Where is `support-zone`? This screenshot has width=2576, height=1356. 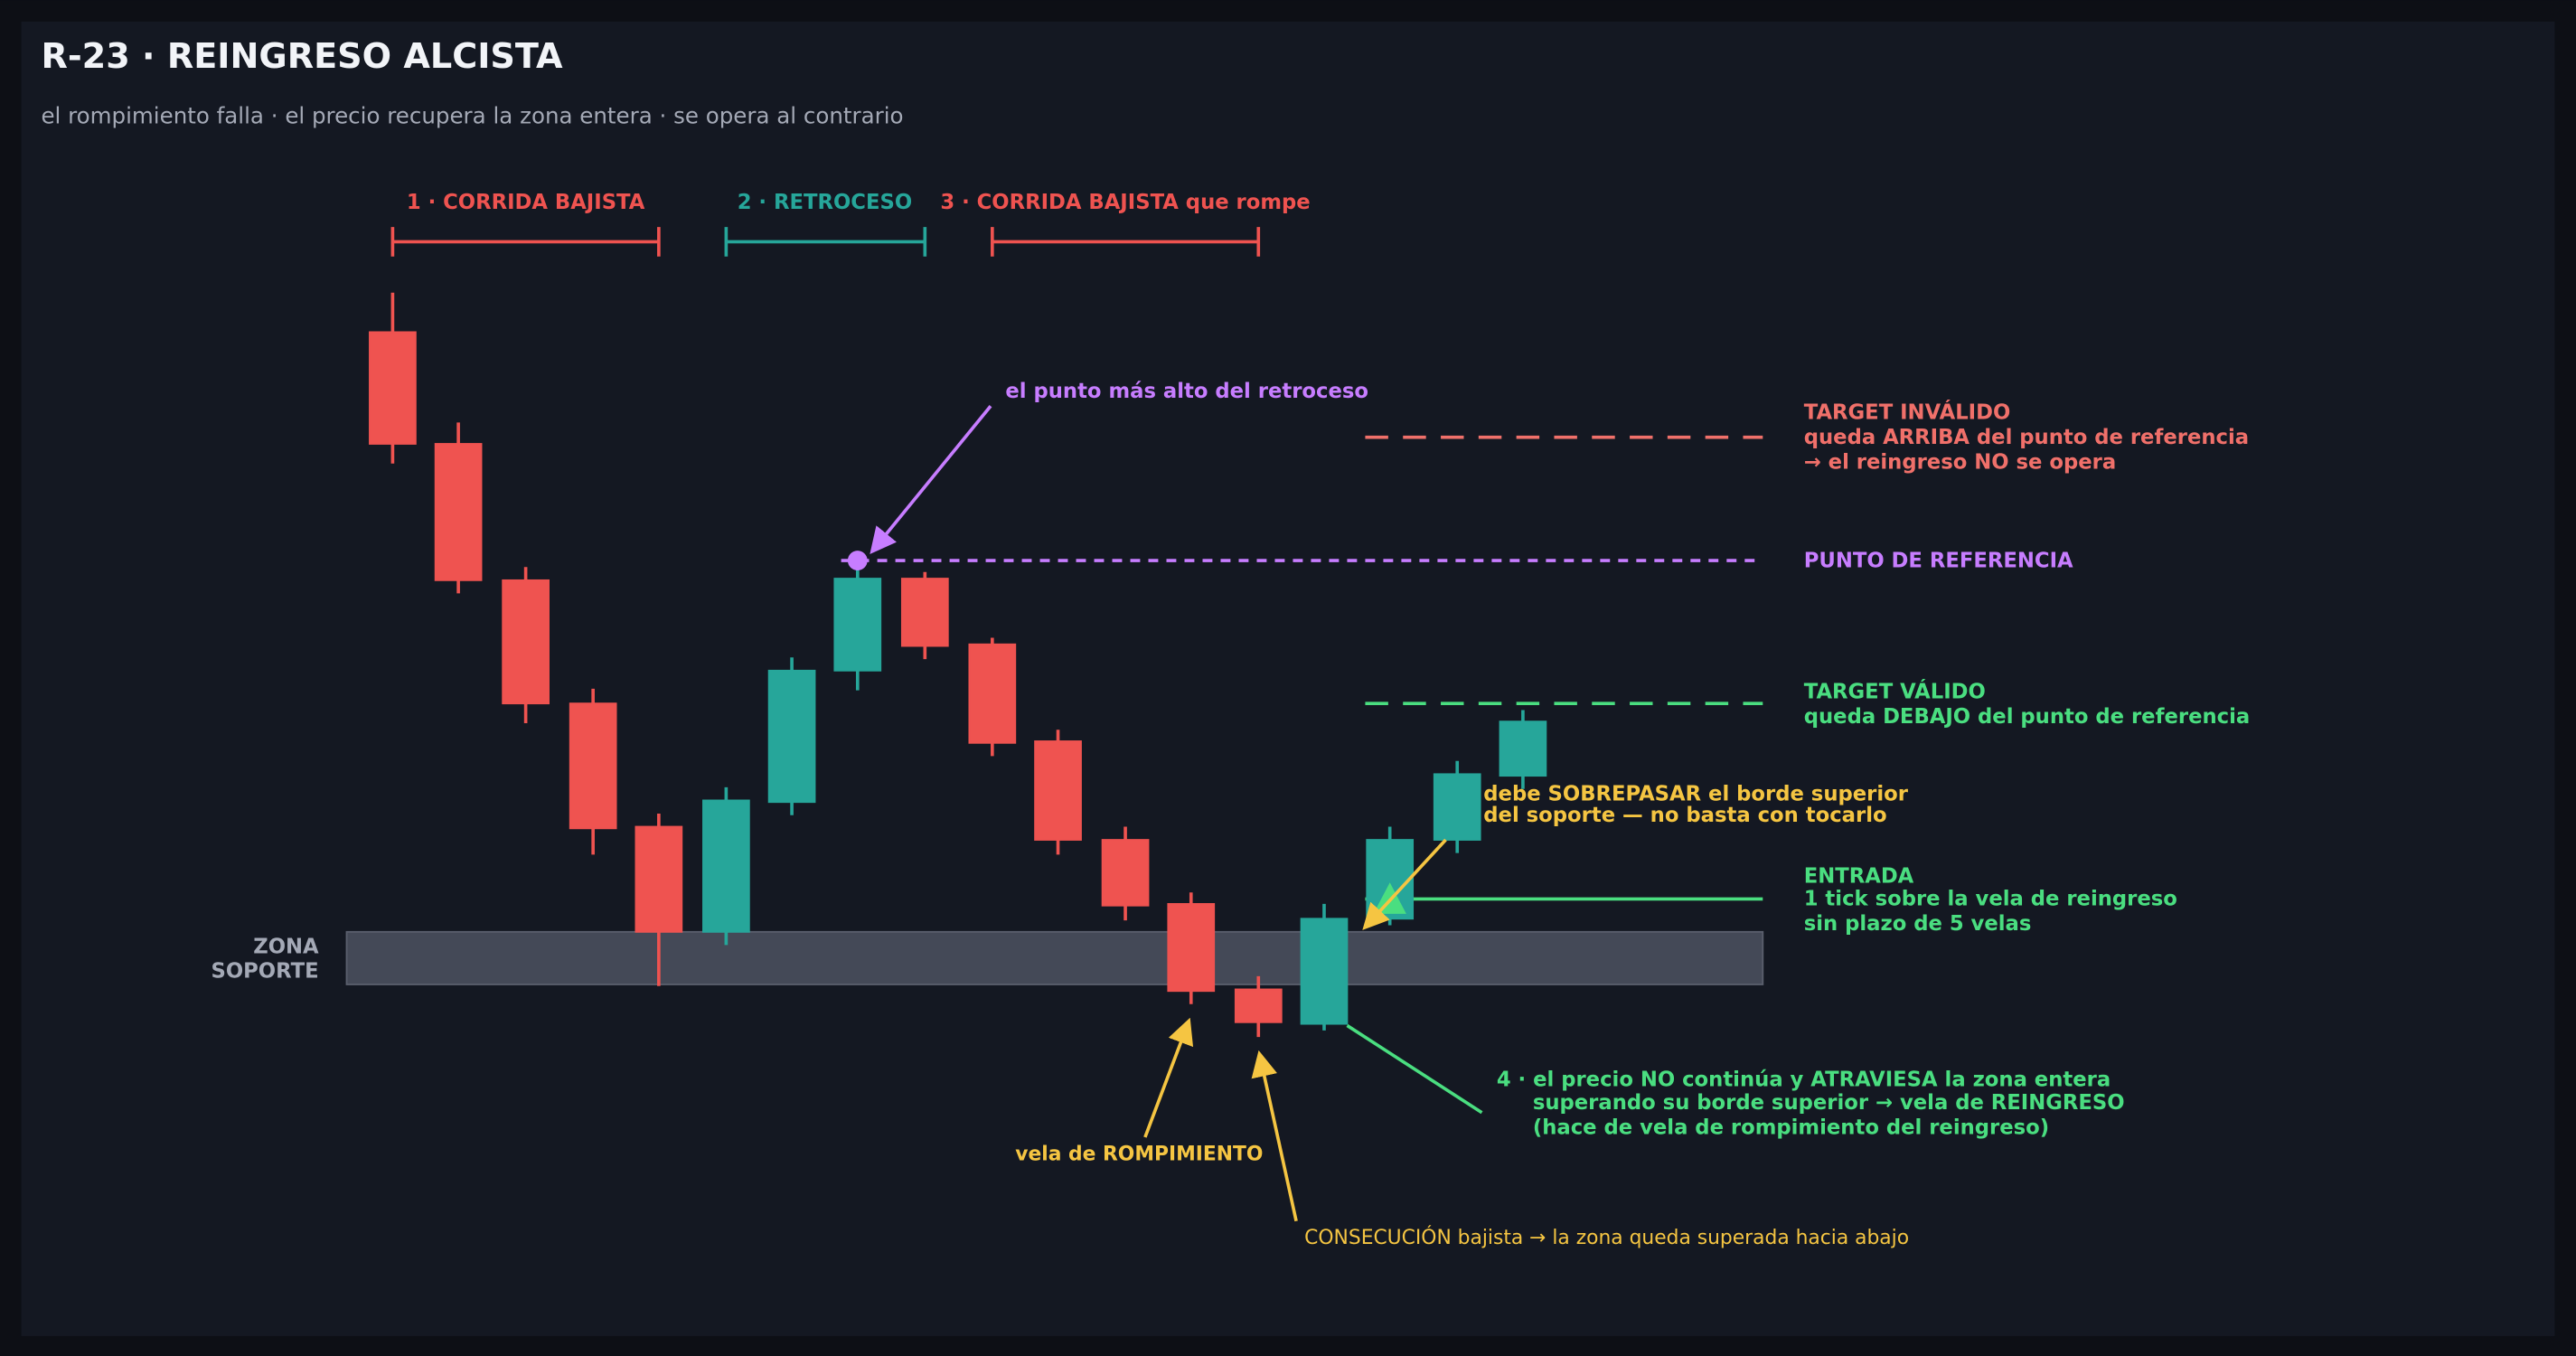 support-zone is located at coordinates (1054, 957).